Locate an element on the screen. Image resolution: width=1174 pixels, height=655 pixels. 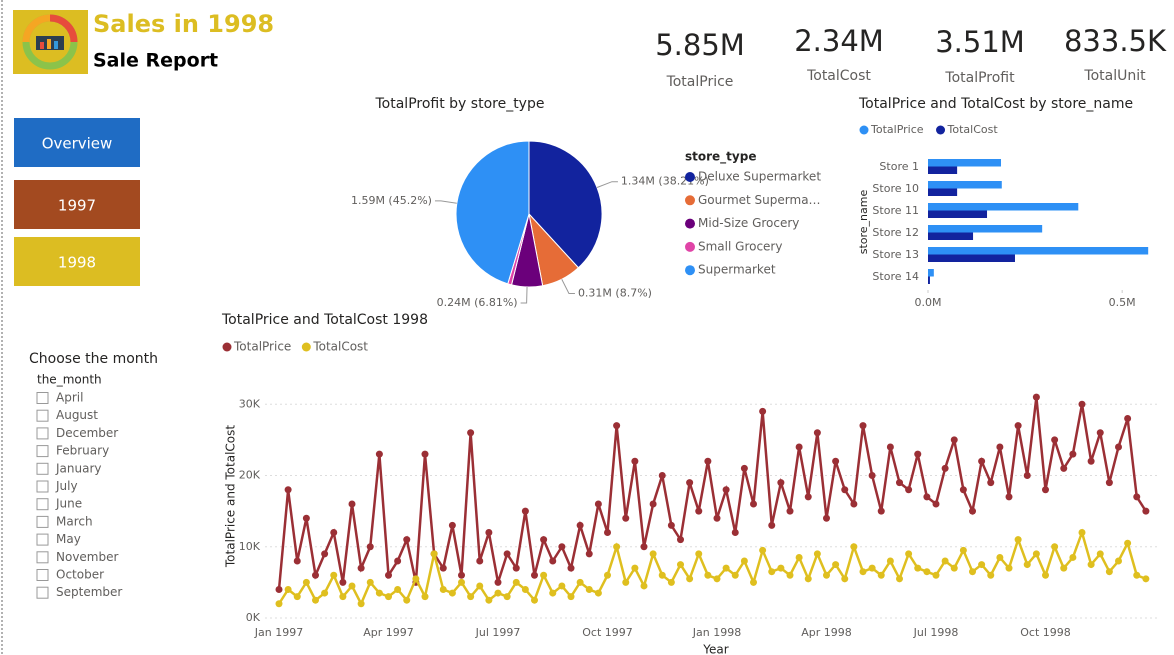
y-tick-label: Store 10 is located at coordinates (895, 188).